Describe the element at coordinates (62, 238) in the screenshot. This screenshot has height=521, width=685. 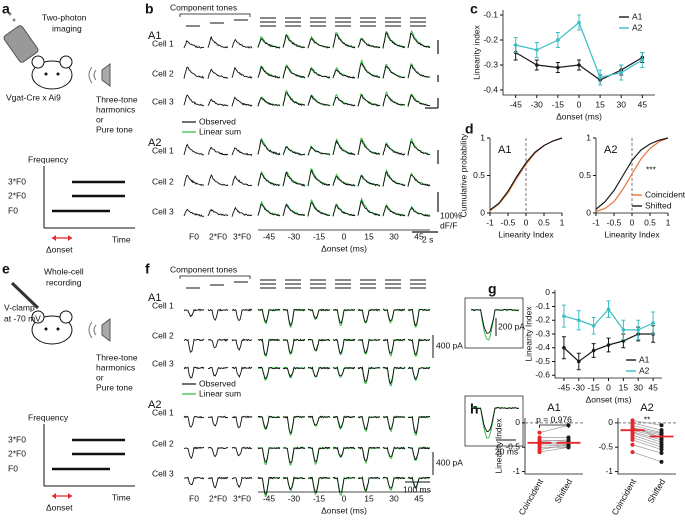
I see `arrow` at that location.